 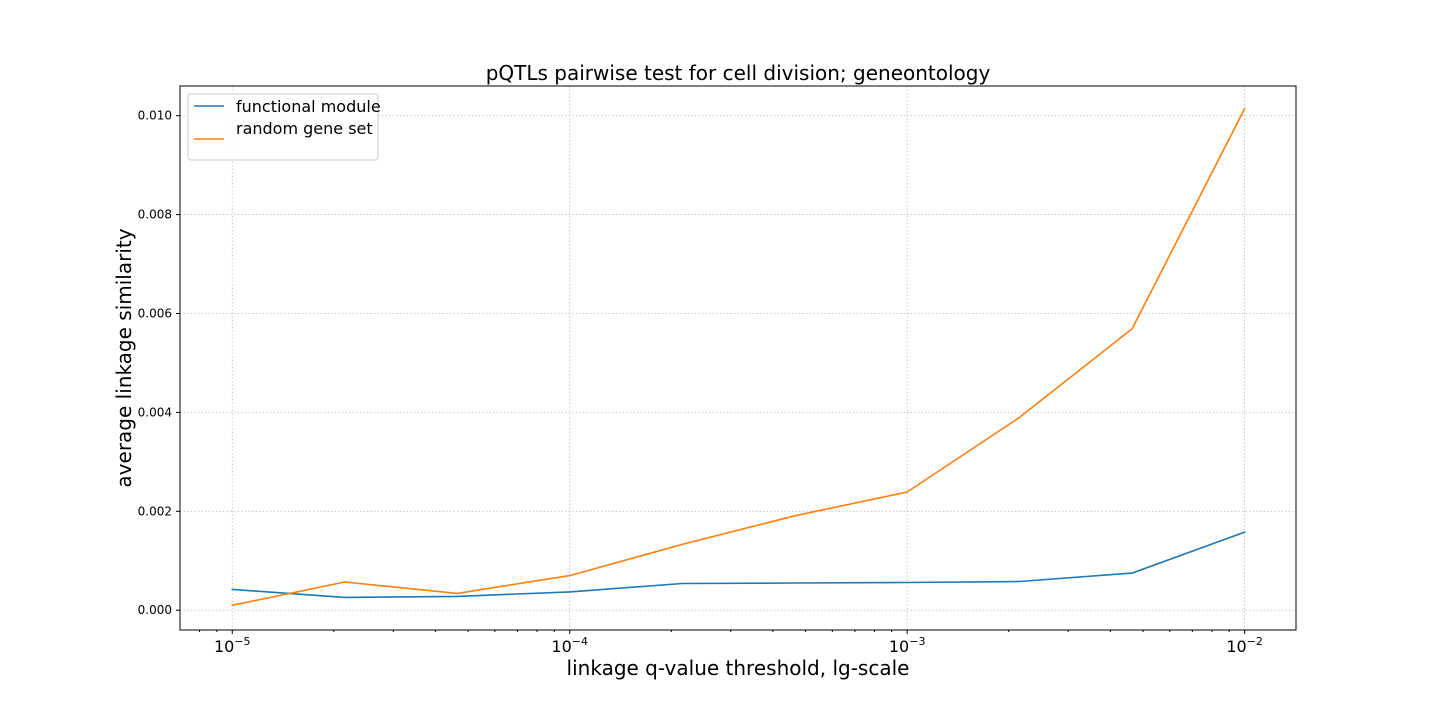 I want to click on legend-label-random-gene-set: random gene set, so click(x=304, y=128).